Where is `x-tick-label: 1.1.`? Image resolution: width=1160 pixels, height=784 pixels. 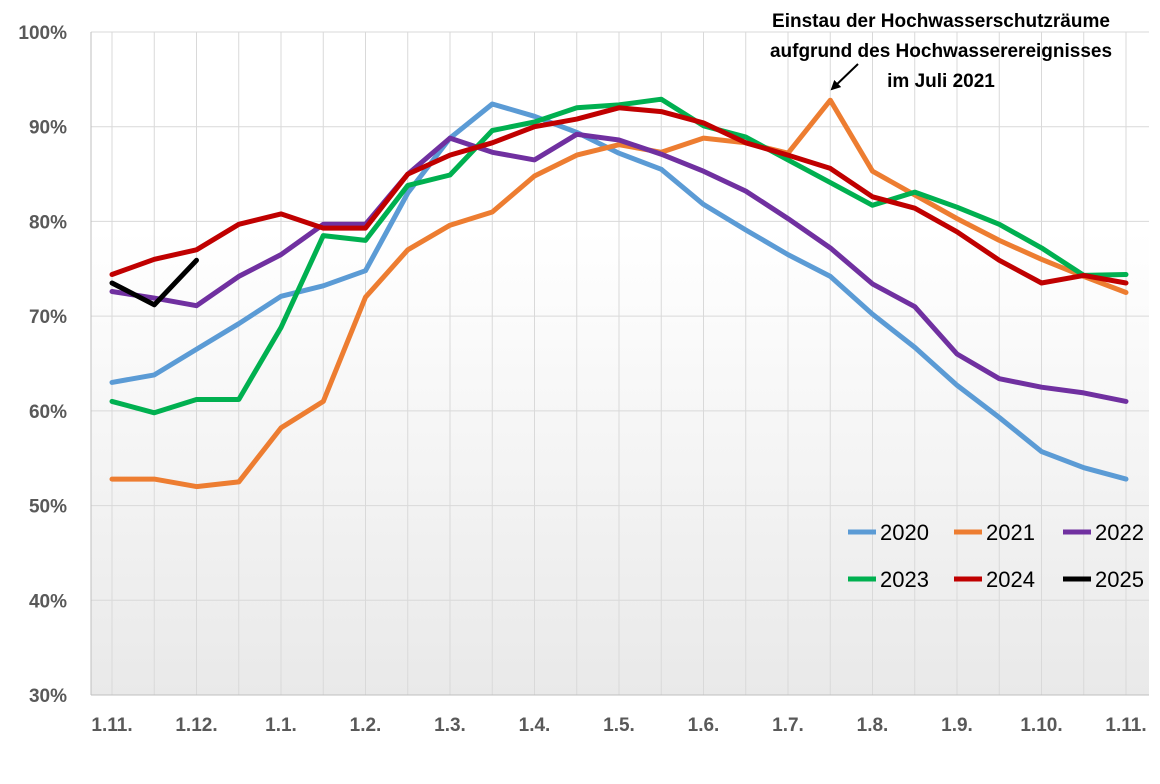
x-tick-label: 1.1. is located at coordinates (281, 725).